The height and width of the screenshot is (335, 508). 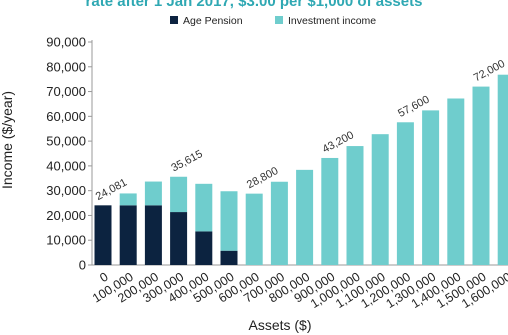 I want to click on legend-label-investment-income: Investment income, so click(x=332, y=21).